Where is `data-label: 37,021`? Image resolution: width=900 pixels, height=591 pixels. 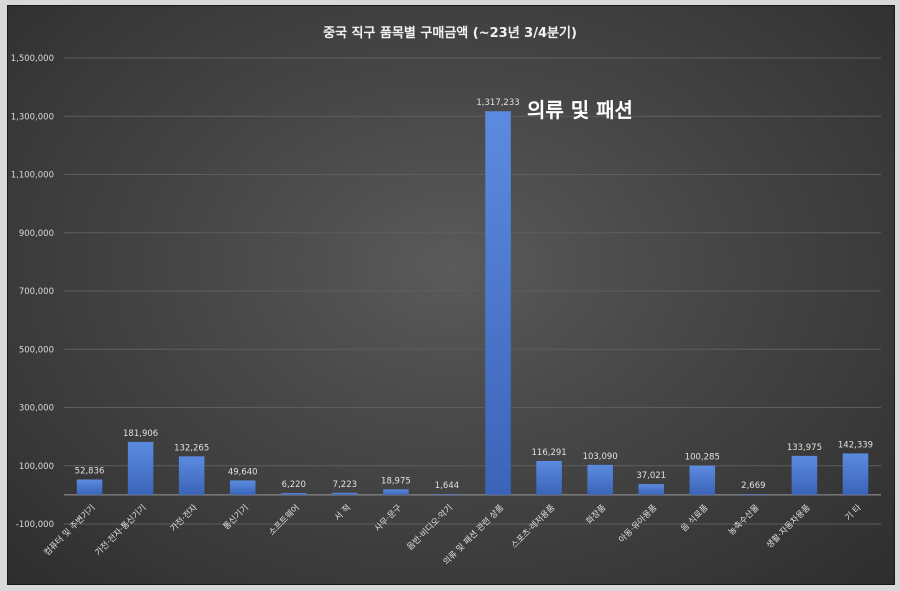
data-label: 37,021 is located at coordinates (651, 476).